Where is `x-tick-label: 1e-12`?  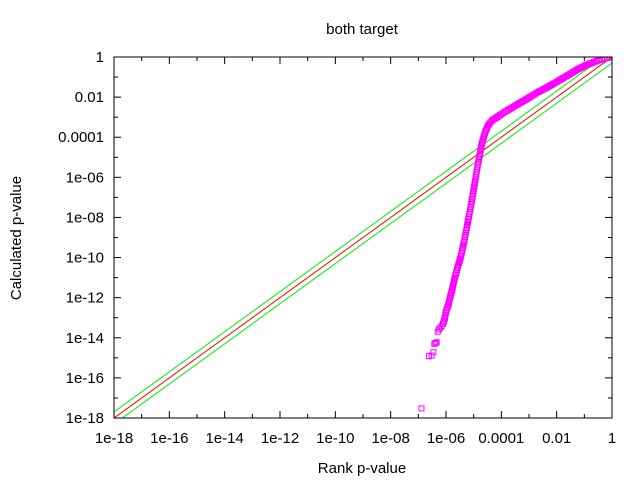
x-tick-label: 1e-12 is located at coordinates (280, 438).